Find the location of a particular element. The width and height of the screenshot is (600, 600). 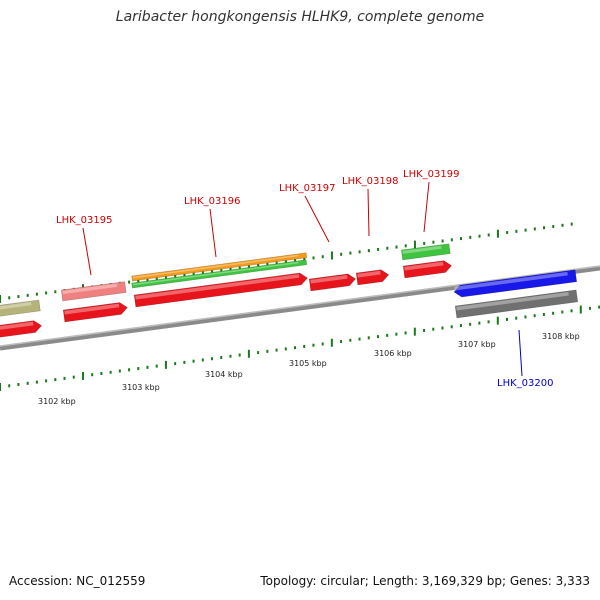

scale-label: 3106 kbp is located at coordinates (393, 353).